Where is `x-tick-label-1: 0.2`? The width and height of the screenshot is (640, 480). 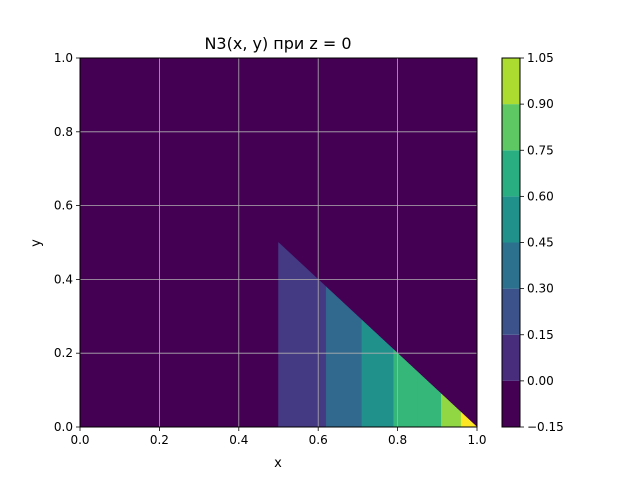 x-tick-label-1: 0.2 is located at coordinates (159, 440).